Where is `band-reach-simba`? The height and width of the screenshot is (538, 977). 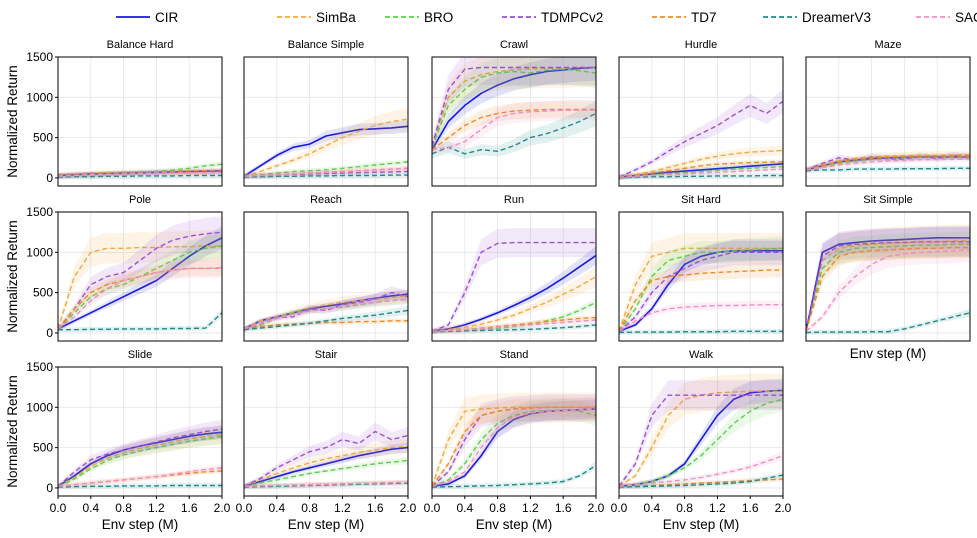 band-reach-simba is located at coordinates (326, 310).